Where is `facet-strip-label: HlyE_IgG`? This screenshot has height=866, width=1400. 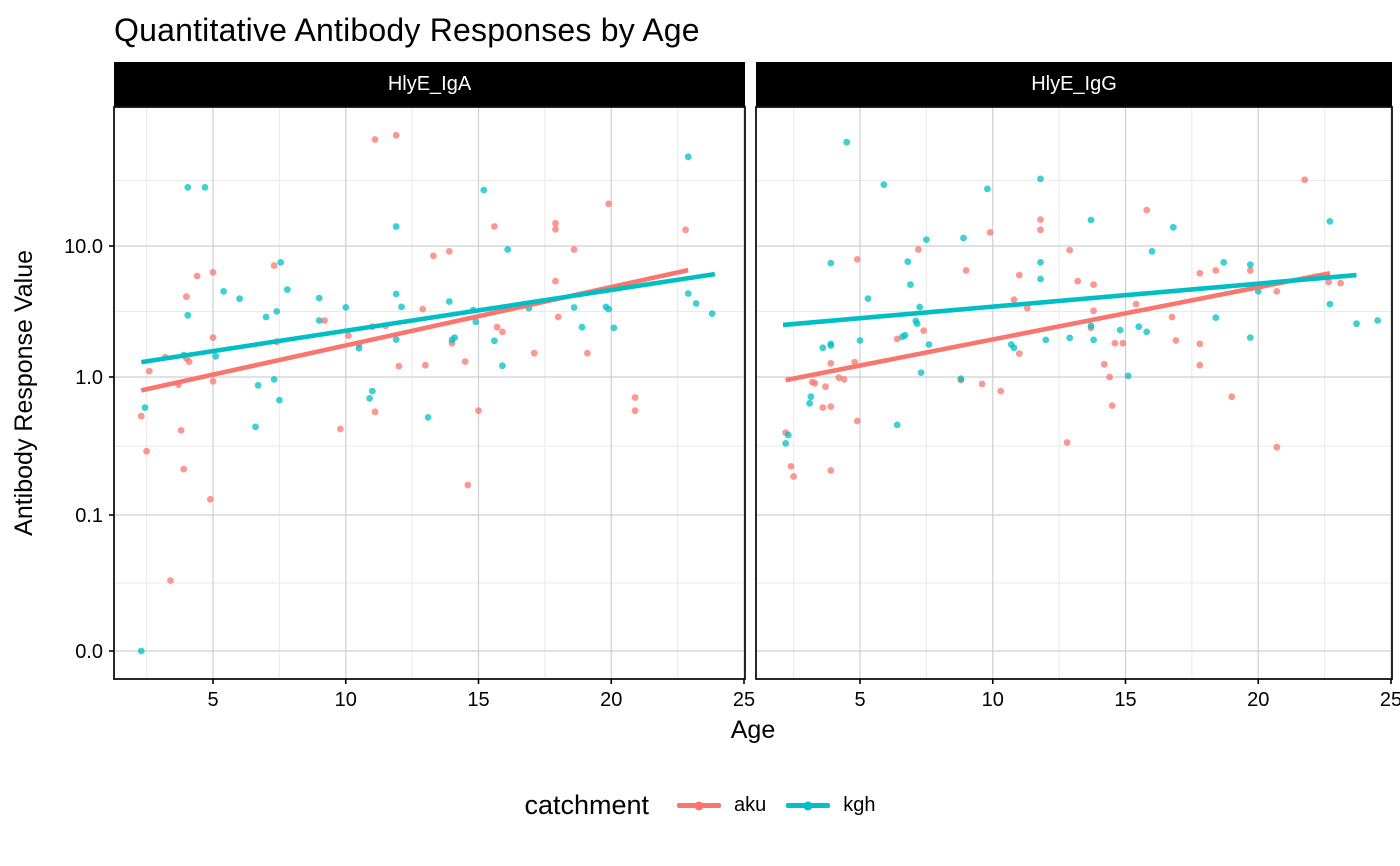
facet-strip-label: HlyE_IgG is located at coordinates (1074, 84).